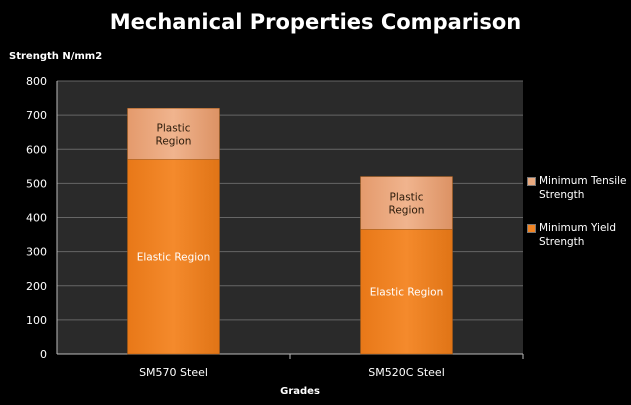 The height and width of the screenshot is (405, 631). I want to click on legend-item-tensile: Minimum Tensile Strength, so click(579, 188).